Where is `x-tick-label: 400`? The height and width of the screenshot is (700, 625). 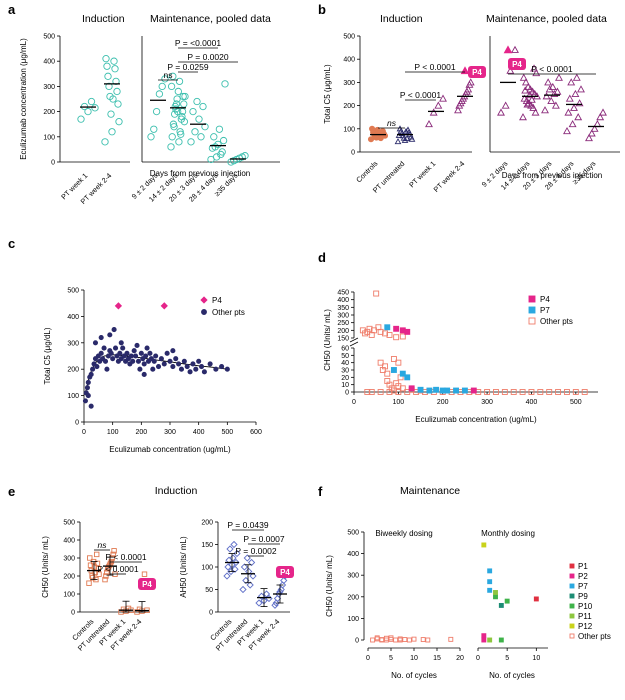 x-tick-label: 400 is located at coordinates (199, 432).